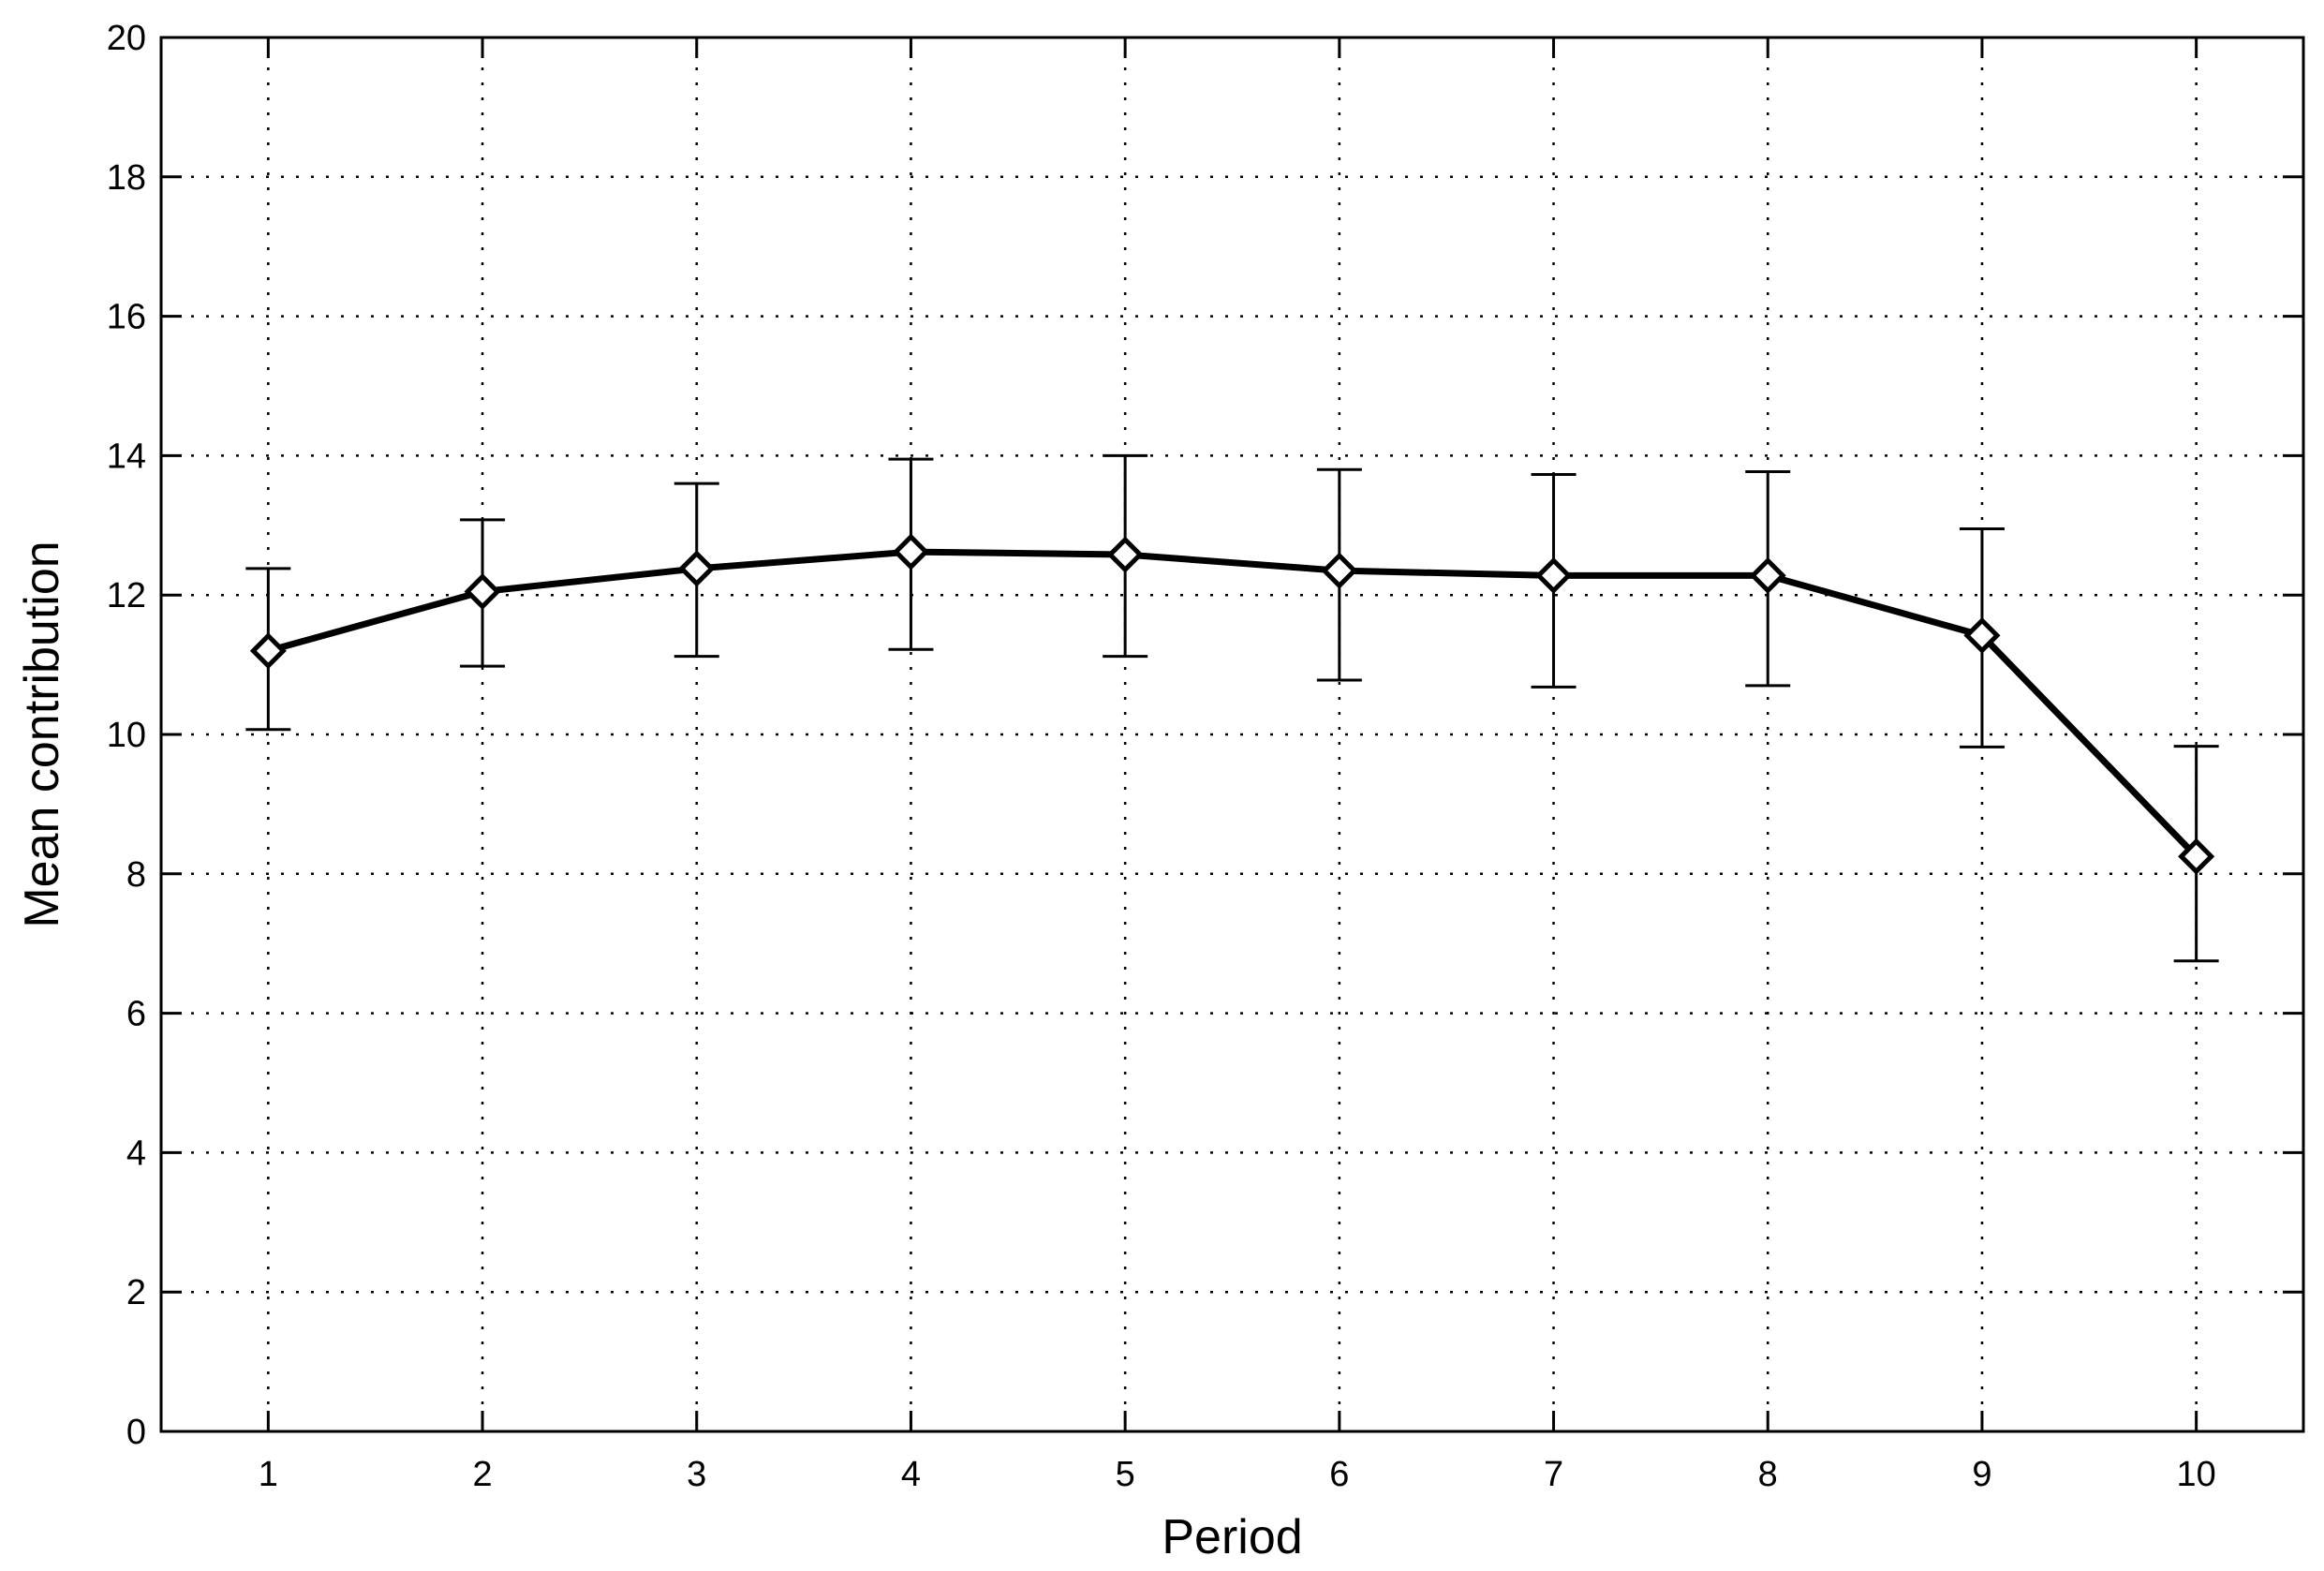  Describe the element at coordinates (1232, 1537) in the screenshot. I see `x-axis-title: Period` at that location.